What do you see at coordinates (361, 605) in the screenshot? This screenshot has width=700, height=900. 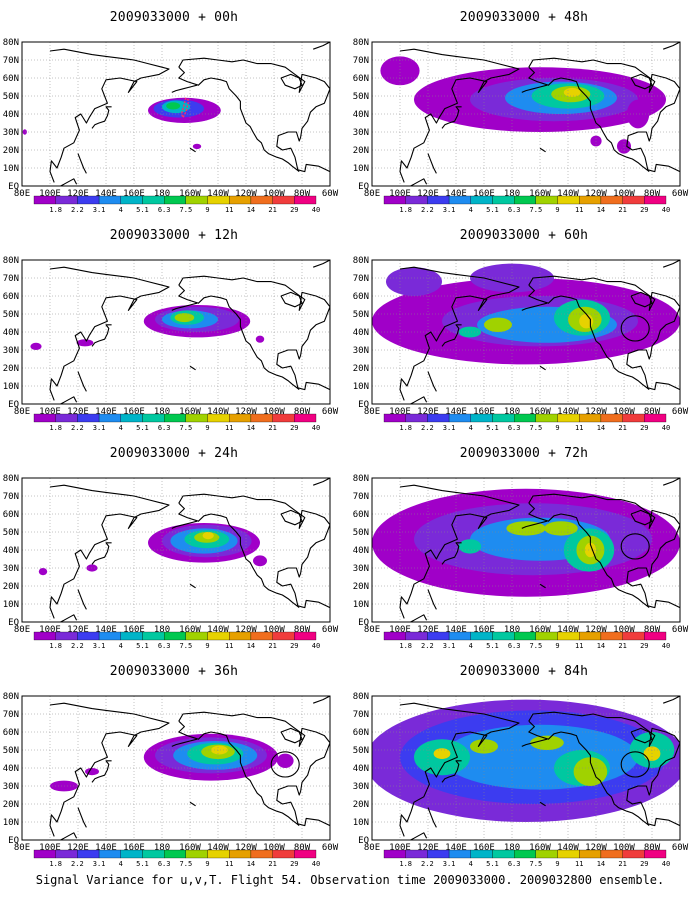 I see `latitude-label: 10N` at bounding box center [361, 605].